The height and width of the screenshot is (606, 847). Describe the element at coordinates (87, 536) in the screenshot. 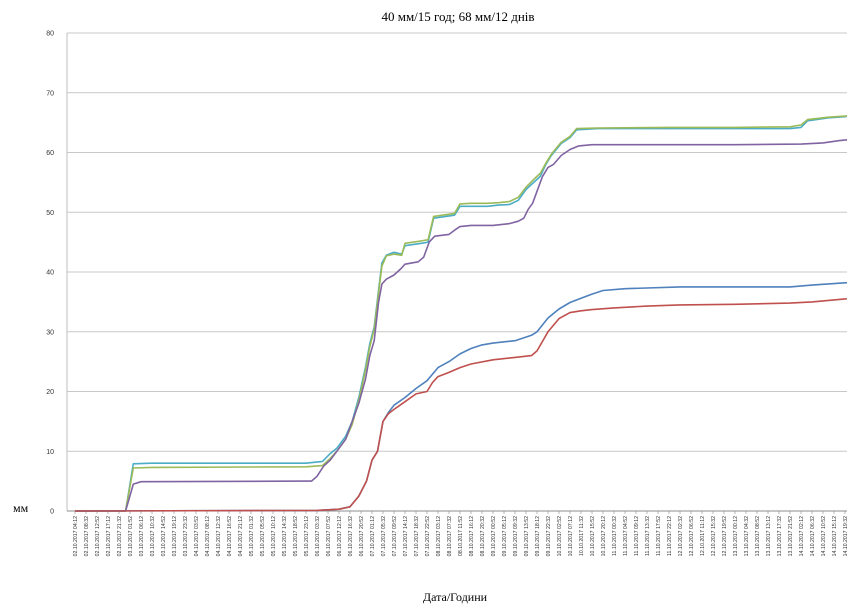

I see `x-tick-label: 02.10.2017 08:32` at that location.